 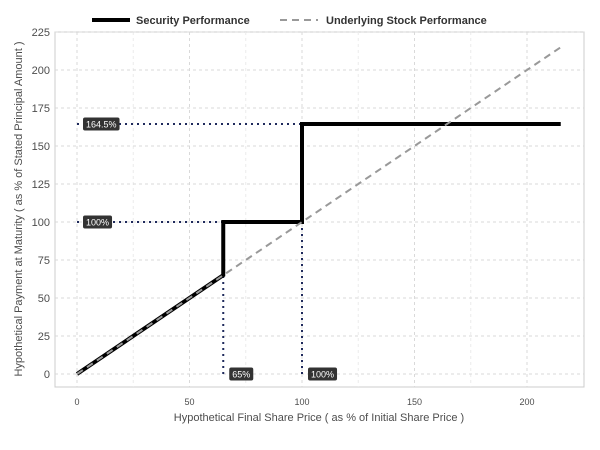 I want to click on legend-label-underlying: Underlying Stock Performance, so click(x=406, y=21).